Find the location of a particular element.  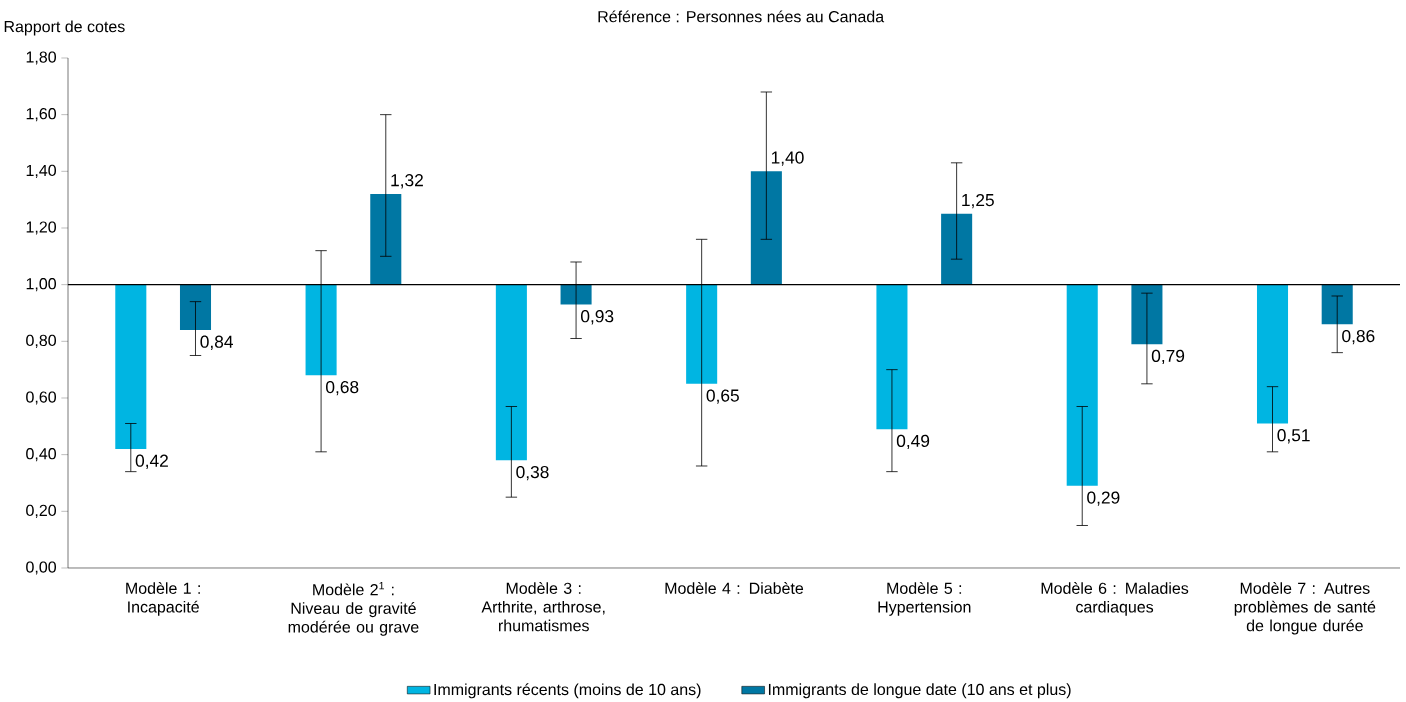

legend-label: Immigrants récents (moins de 10 ans) is located at coordinates (567, 691).